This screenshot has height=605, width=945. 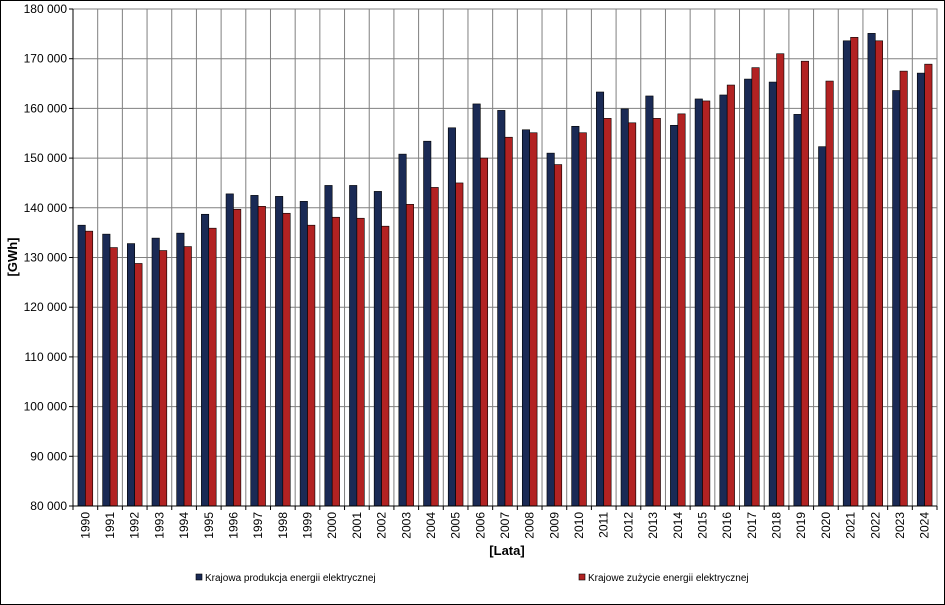 I want to click on x-axis-title: [Lata], so click(x=506, y=550).